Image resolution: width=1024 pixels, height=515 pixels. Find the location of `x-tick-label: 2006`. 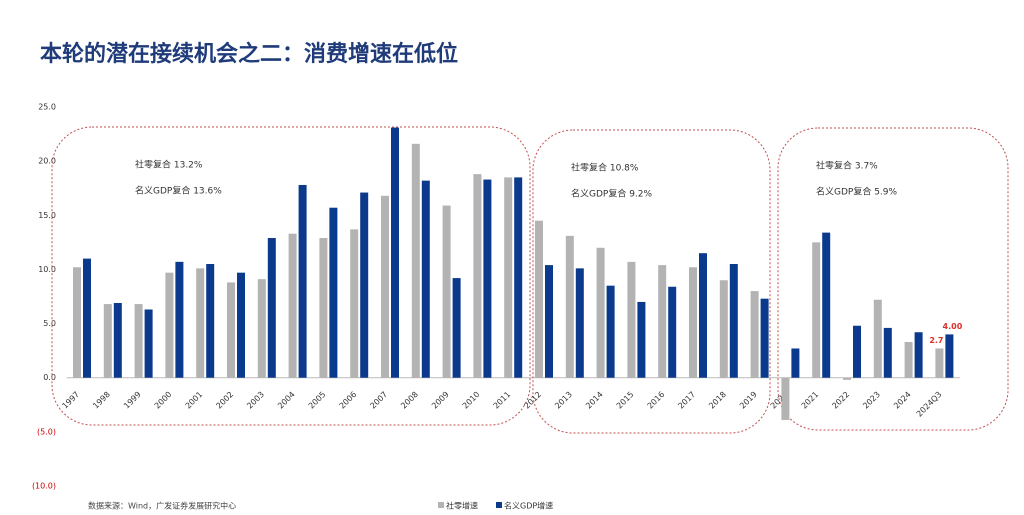

x-tick-label: 2006 is located at coordinates (348, 400).